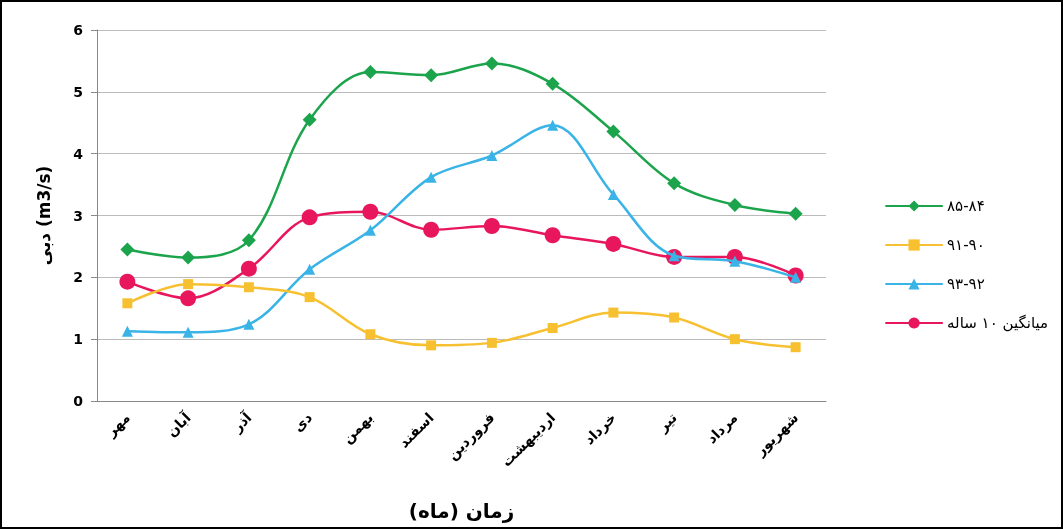 This screenshot has height=529, width=1063. What do you see at coordinates (776, 435) in the screenshot?
I see `x-tick-label: شهریور` at bounding box center [776, 435].